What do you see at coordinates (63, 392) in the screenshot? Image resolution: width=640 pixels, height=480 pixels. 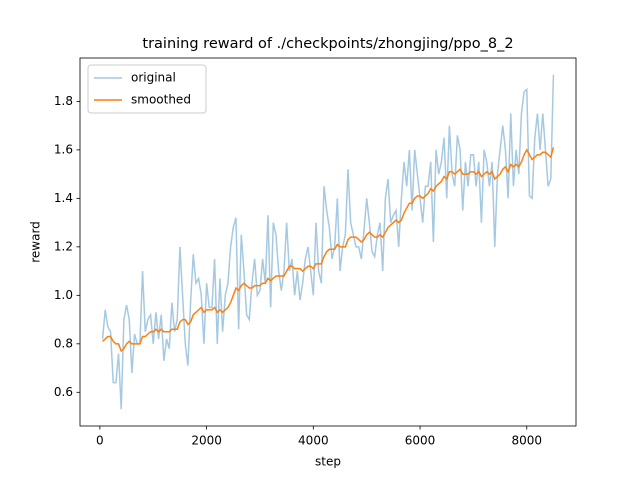 I see `y-tick-label: 0.6` at bounding box center [63, 392].